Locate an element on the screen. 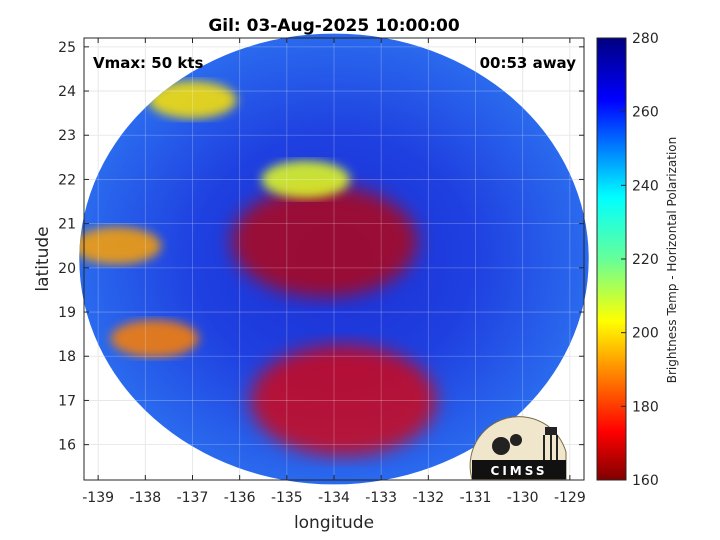  x-tick-label: -129 is located at coordinates (570, 498).